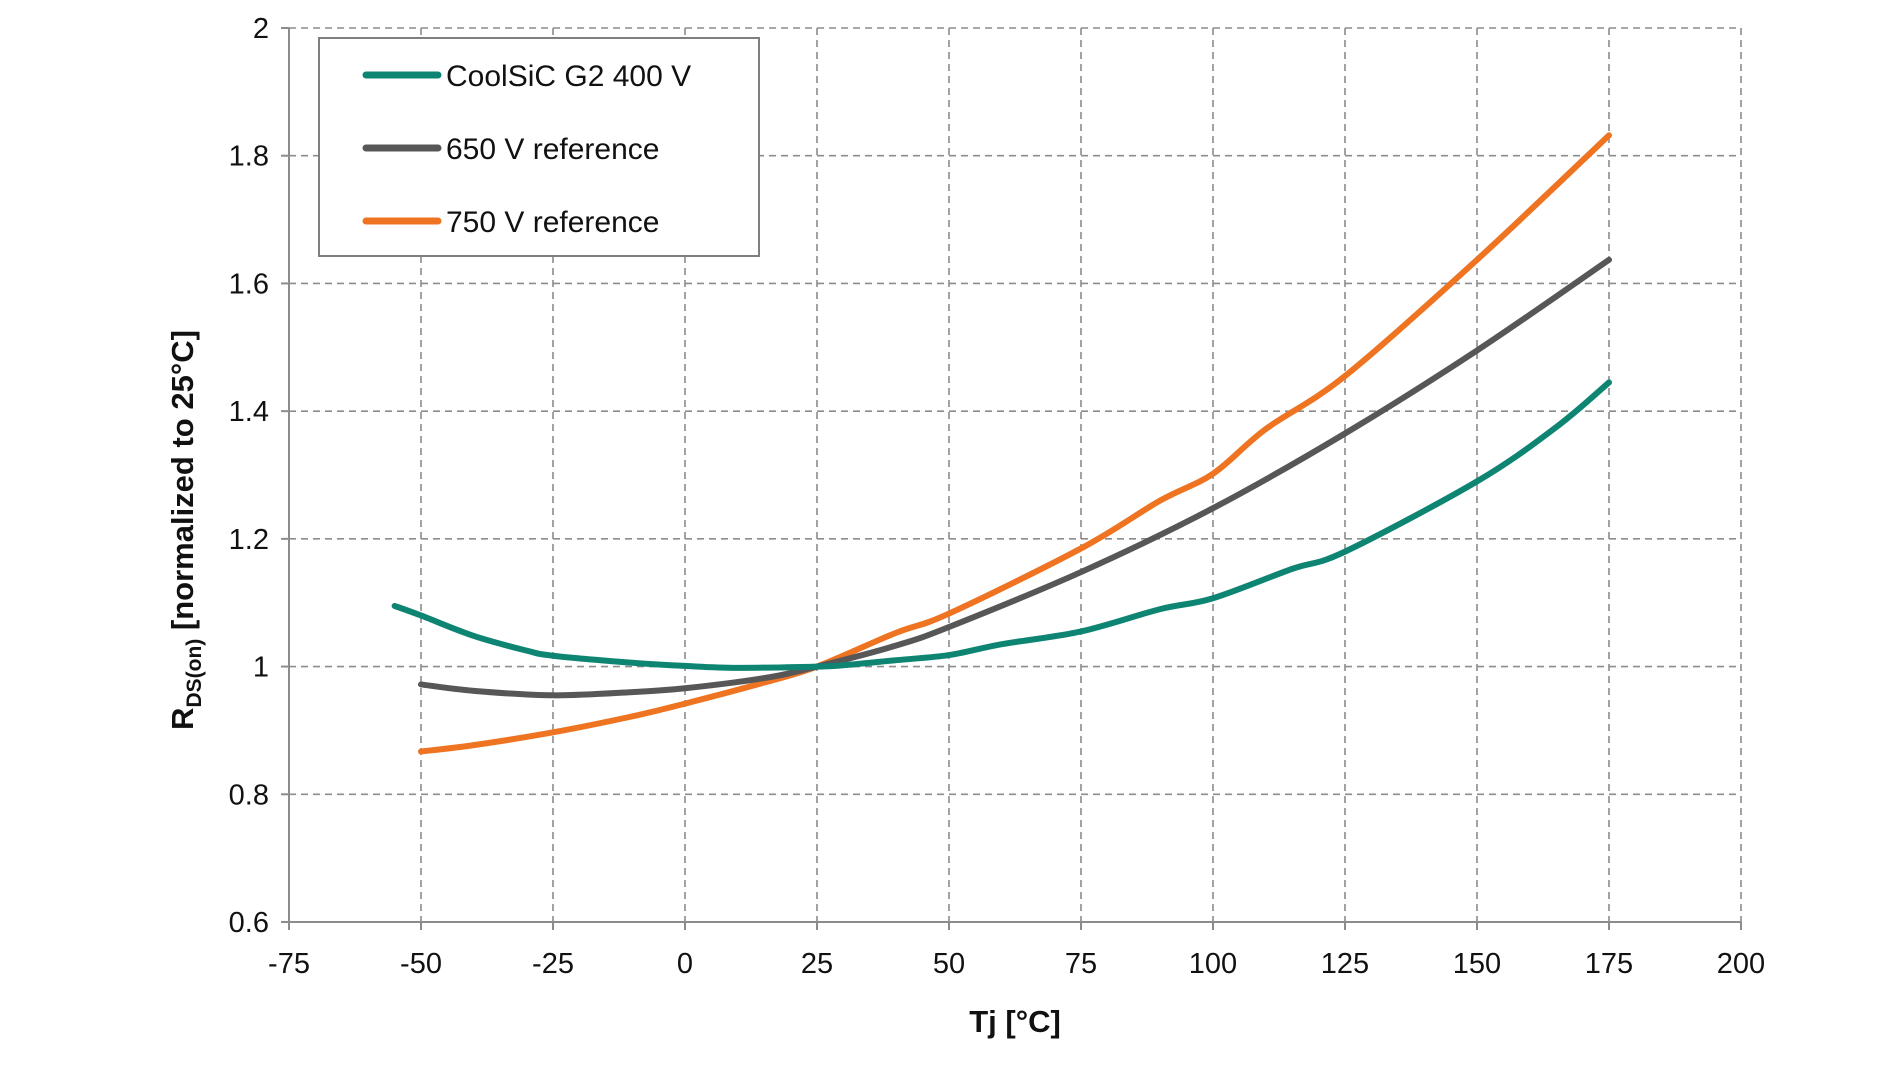 The image size is (1900, 1074). Describe the element at coordinates (249, 412) in the screenshot. I see `y-tick-label: 1.4` at that location.